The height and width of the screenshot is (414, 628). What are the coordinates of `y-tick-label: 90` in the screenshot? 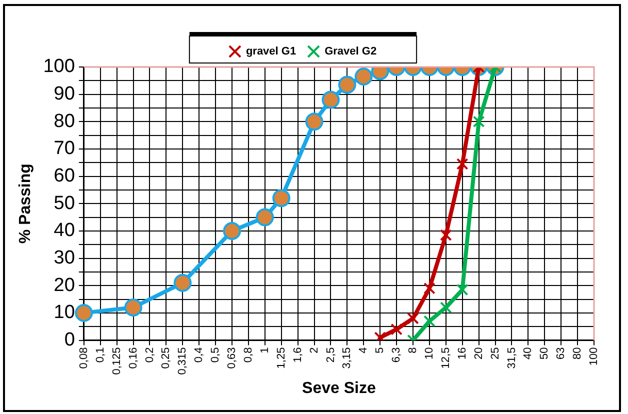 It's located at (64, 94).